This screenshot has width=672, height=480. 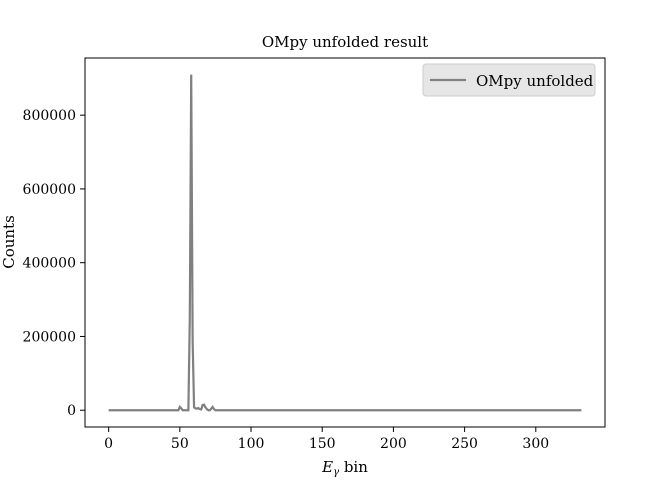 What do you see at coordinates (322, 444) in the screenshot?
I see `x-tick-label: 150` at bounding box center [322, 444].